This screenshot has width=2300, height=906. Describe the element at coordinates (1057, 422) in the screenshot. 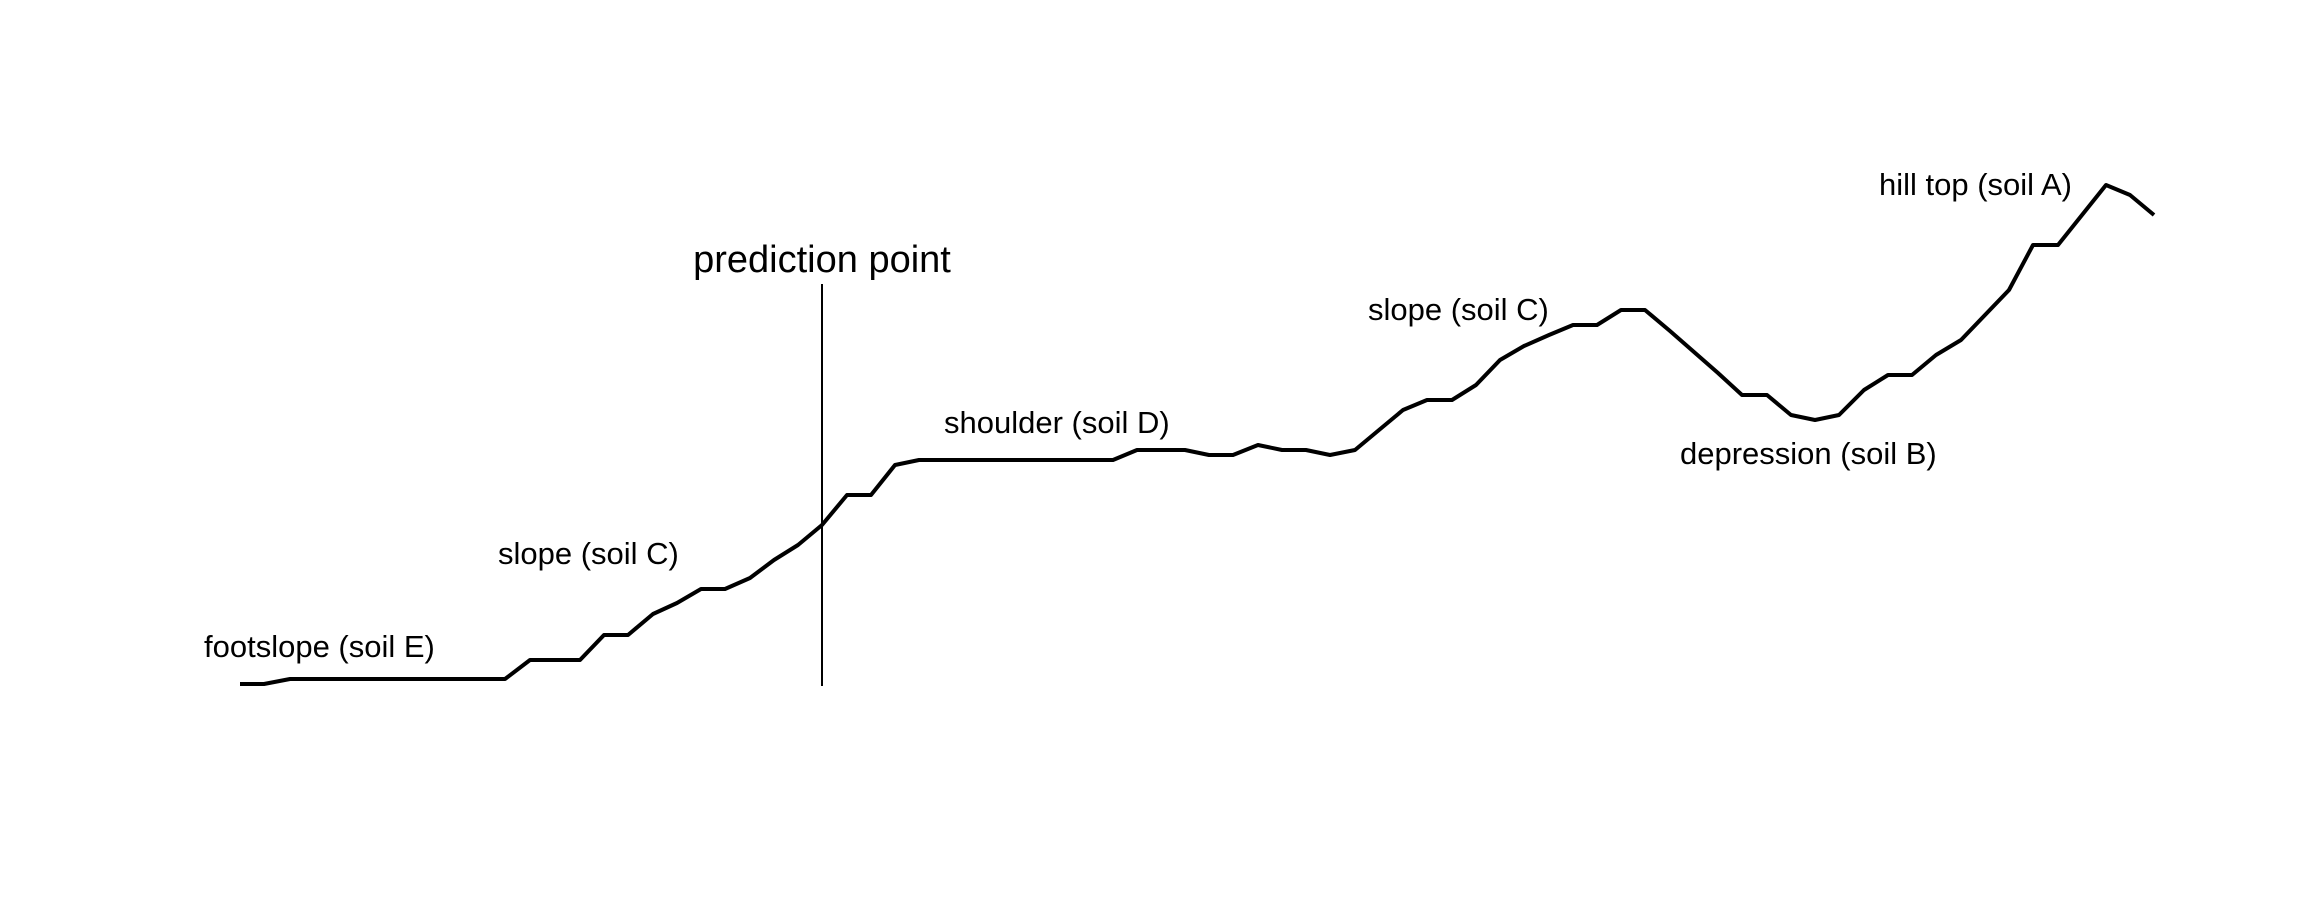

I see `shoulder-label: shoulder (soil D)` at that location.